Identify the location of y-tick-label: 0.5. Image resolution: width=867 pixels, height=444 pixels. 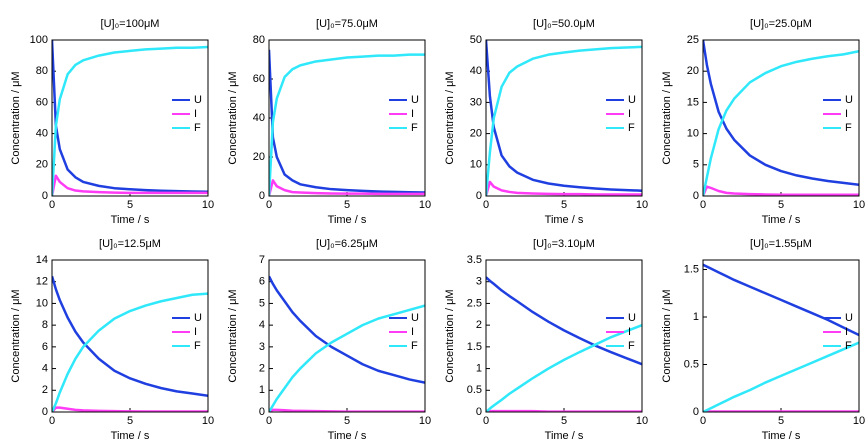
(474, 390).